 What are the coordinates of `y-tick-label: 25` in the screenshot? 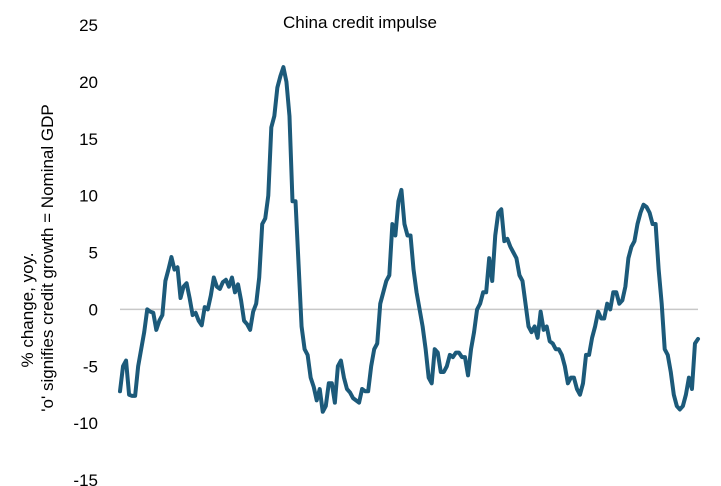 It's located at (88, 25).